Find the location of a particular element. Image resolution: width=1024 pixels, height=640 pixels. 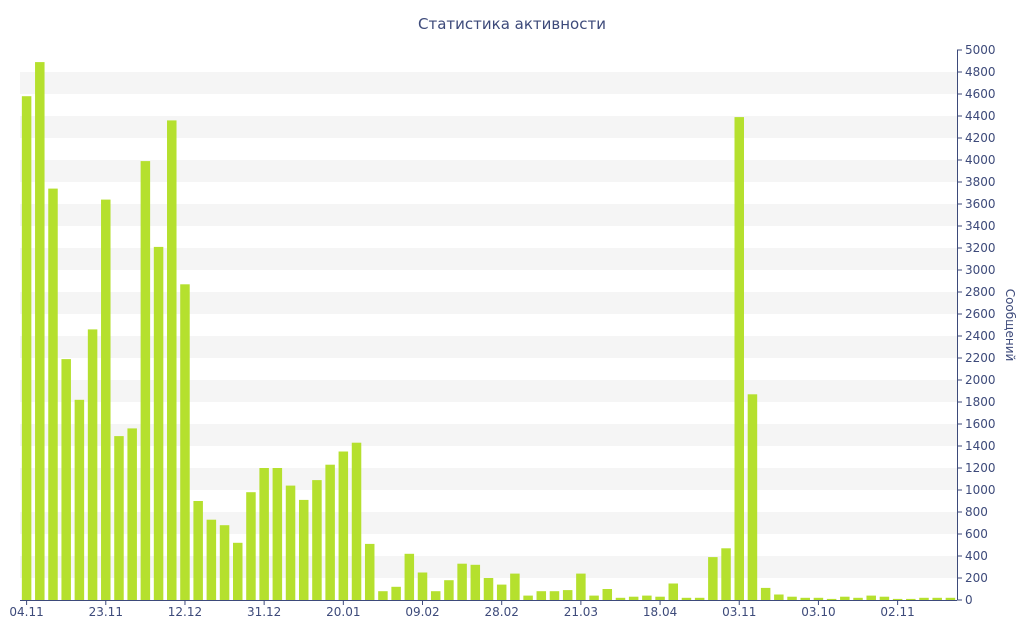

y-tick-label: 2600 is located at coordinates (980, 314).